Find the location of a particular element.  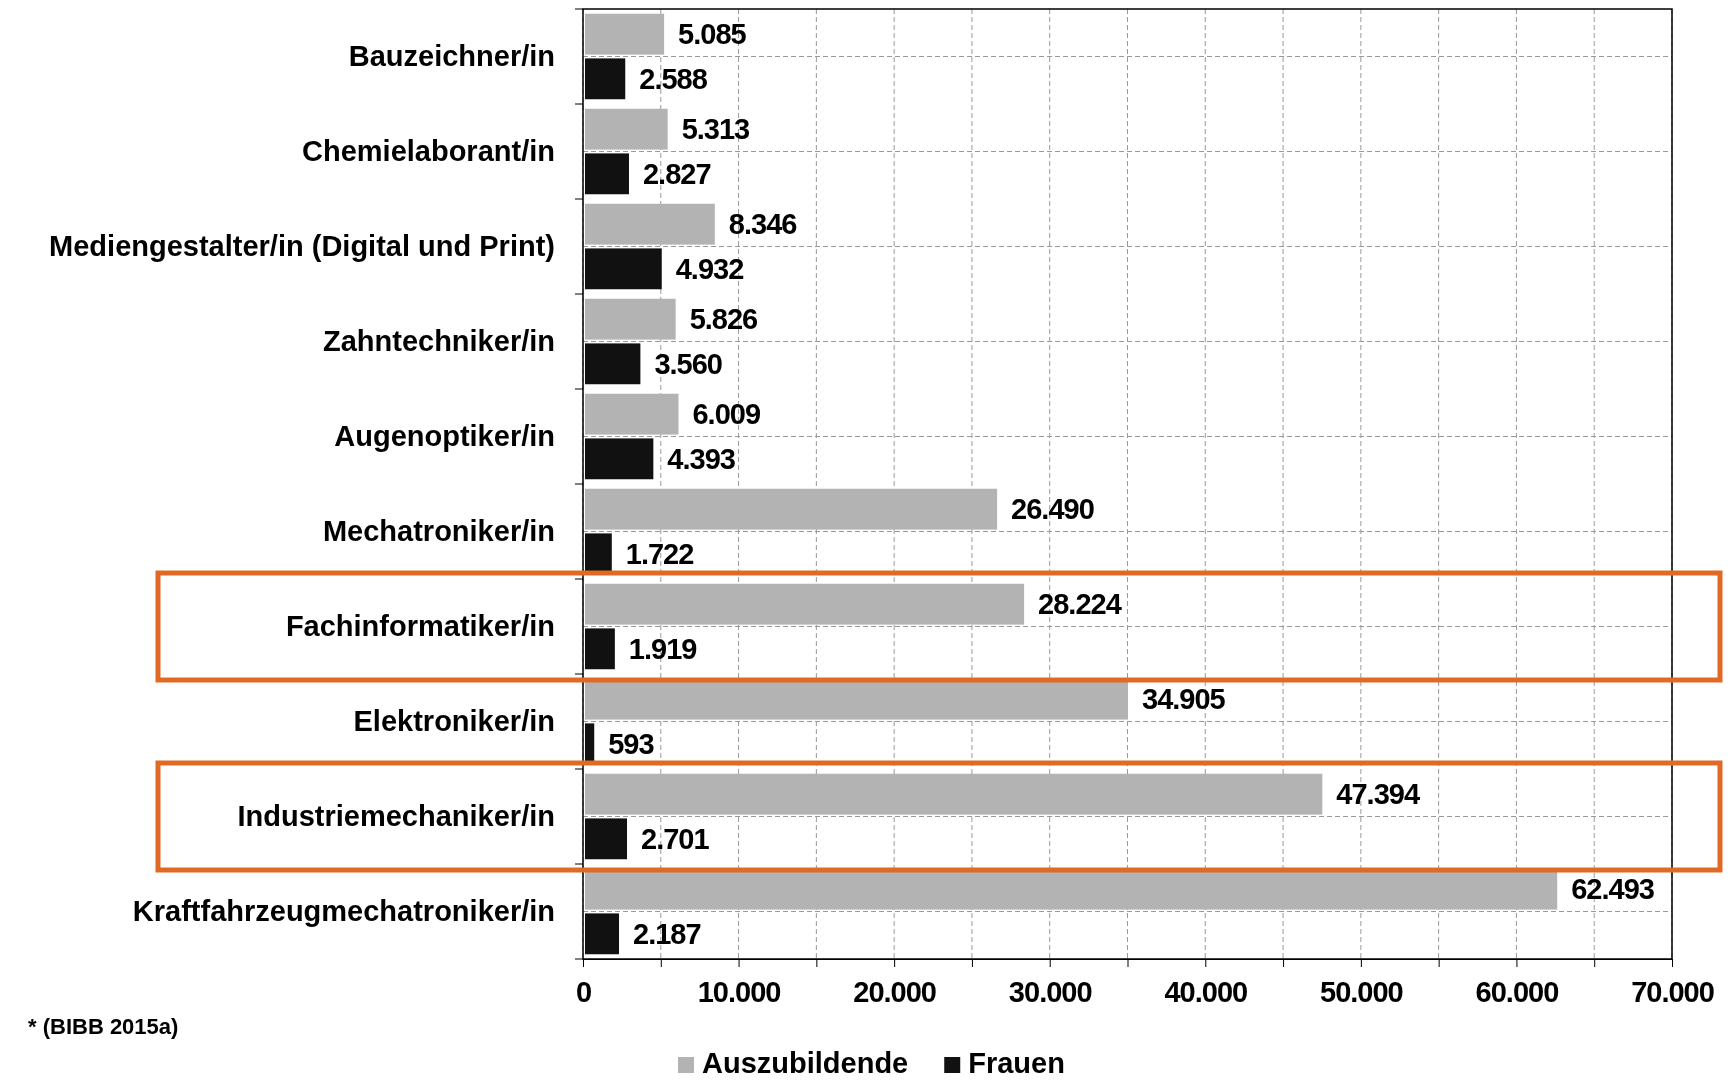

data-label: 34.905 is located at coordinates (1184, 699).